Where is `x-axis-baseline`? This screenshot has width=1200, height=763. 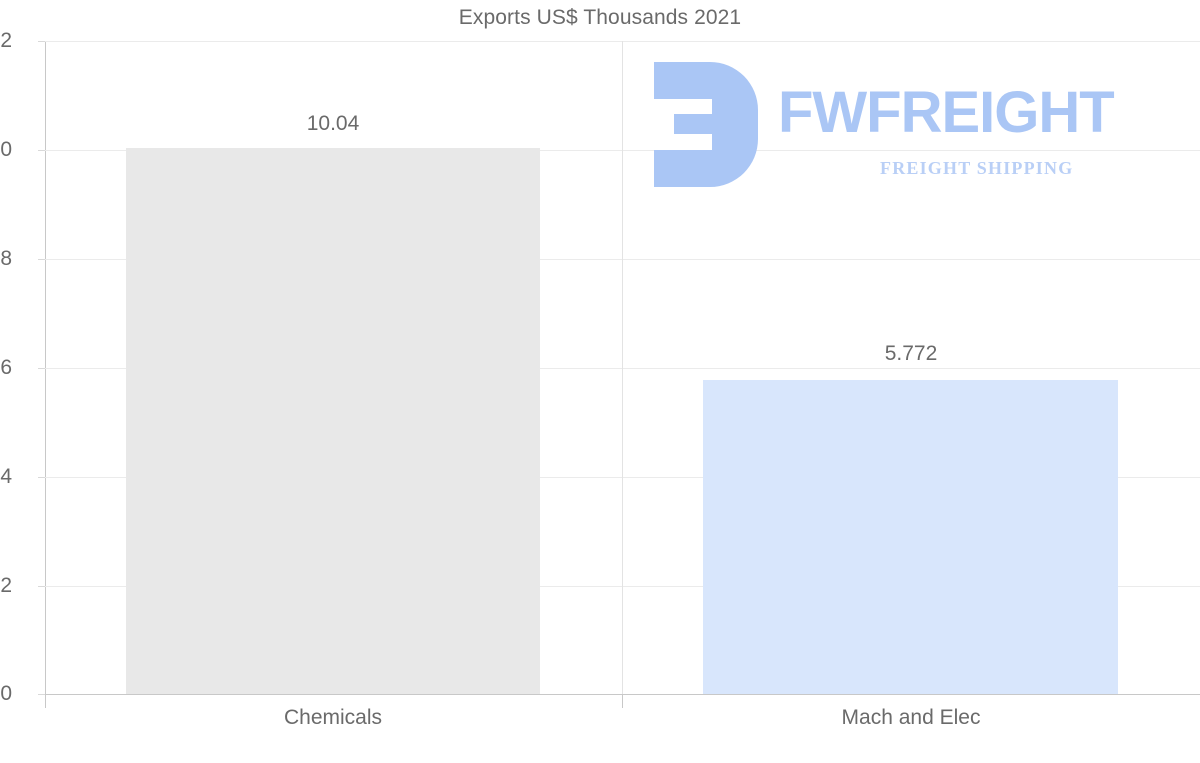 x-axis-baseline is located at coordinates (622, 694).